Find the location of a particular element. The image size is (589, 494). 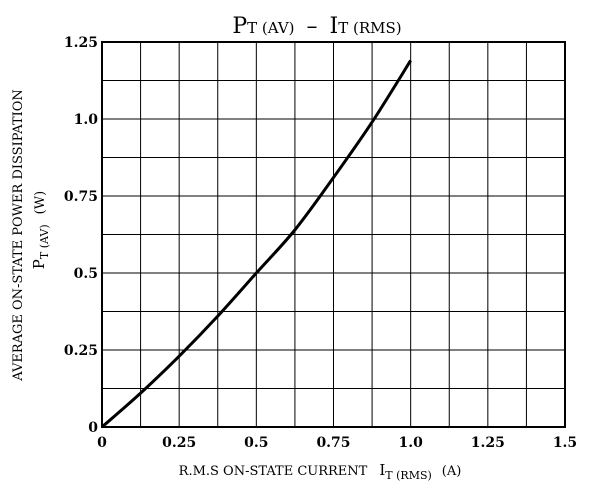

y-tick-label: 0.5 is located at coordinates (86, 274).